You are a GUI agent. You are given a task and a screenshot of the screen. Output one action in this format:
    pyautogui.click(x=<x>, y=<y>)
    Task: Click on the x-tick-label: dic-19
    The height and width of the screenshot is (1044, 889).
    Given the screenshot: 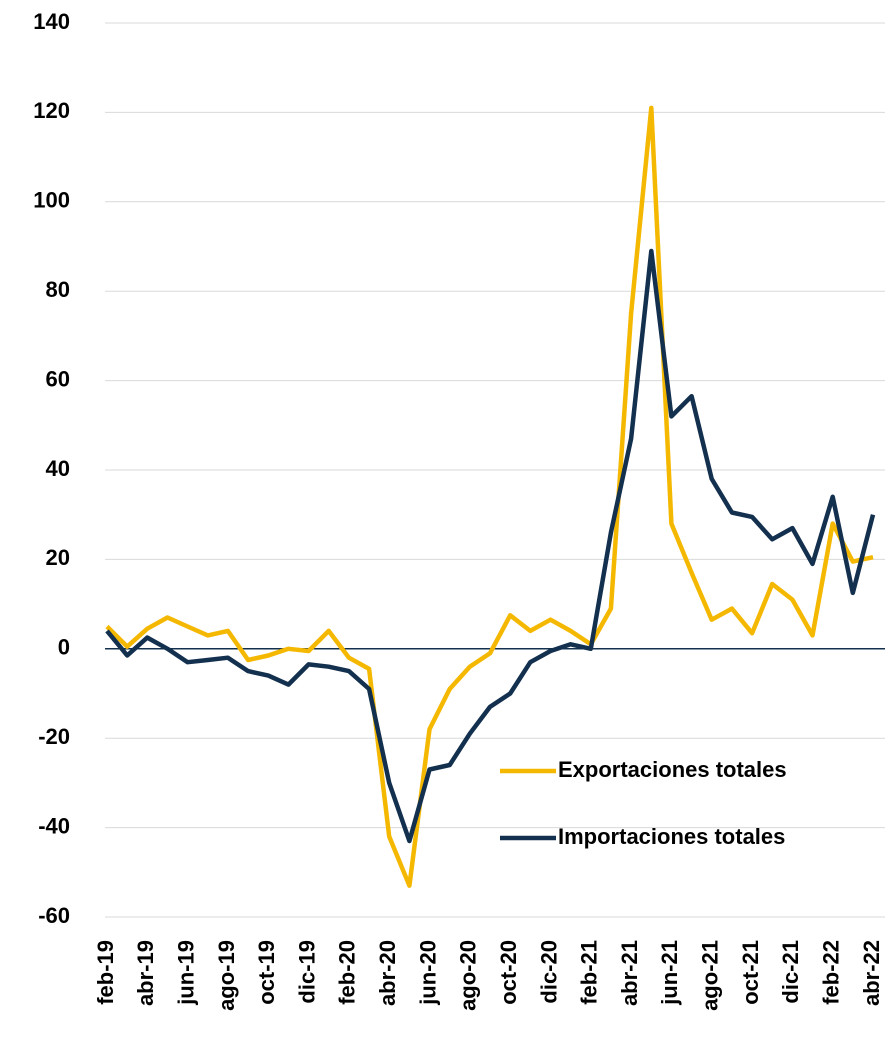 What is the action you would take?
    pyautogui.click(x=306, y=972)
    